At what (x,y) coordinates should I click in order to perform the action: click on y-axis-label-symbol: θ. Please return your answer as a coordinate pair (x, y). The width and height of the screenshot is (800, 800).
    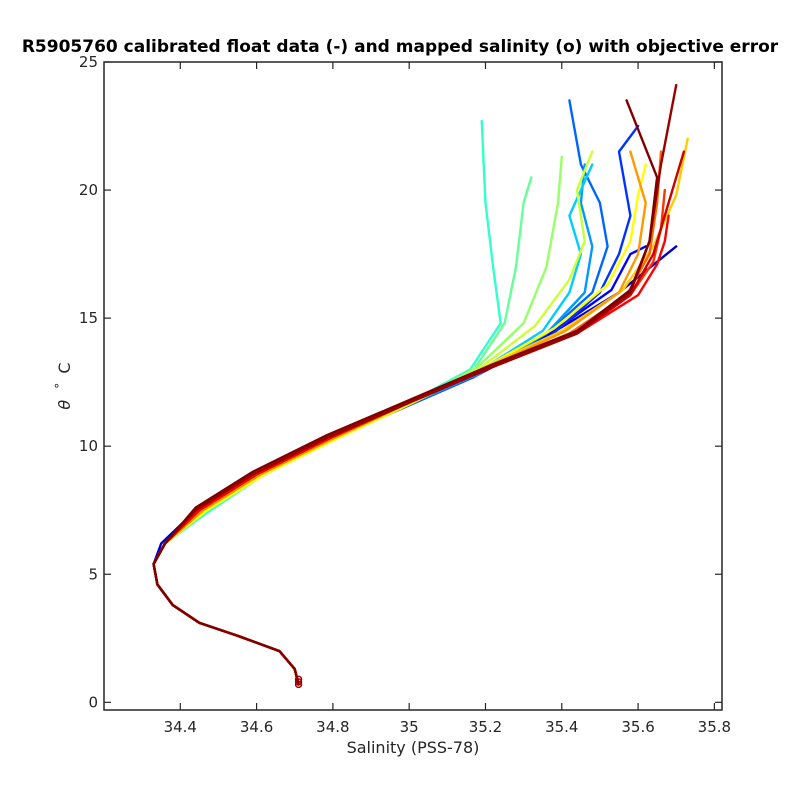
    Looking at the image, I should click on (64, 405).